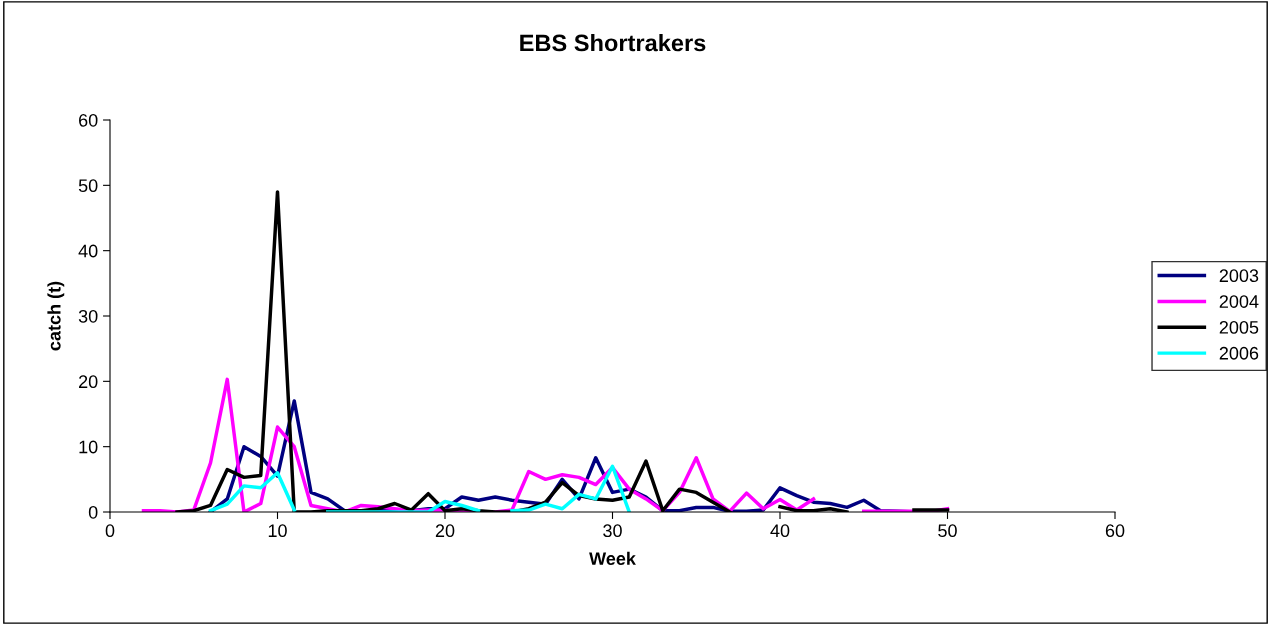  Describe the element at coordinates (56, 316) in the screenshot. I see `y-axis-title: catch (t)` at that location.